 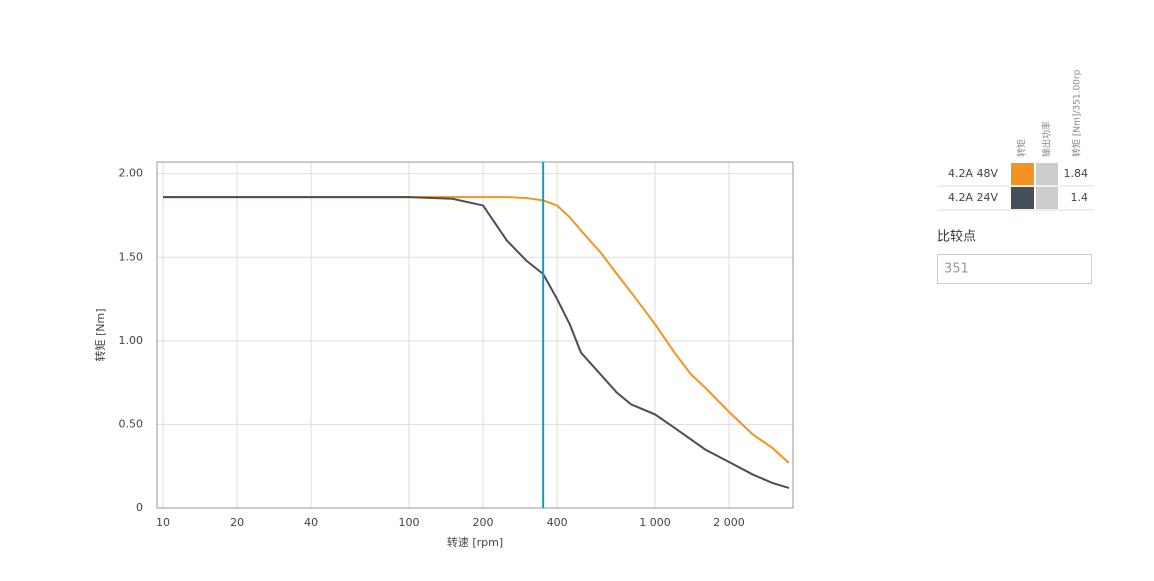 I want to click on legend-label: 4.2A 48V, so click(x=973, y=173).